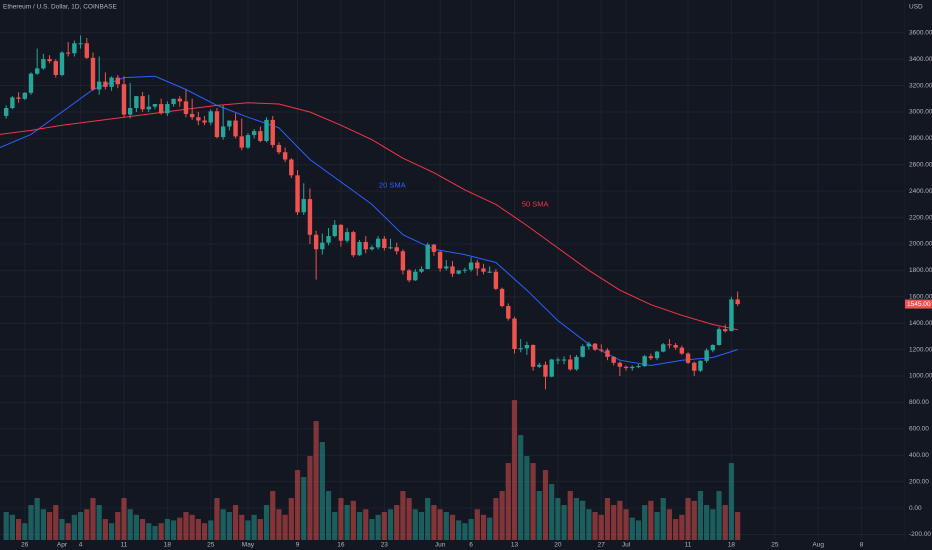  I want to click on y-tick-label: 2800.00, so click(920, 138).